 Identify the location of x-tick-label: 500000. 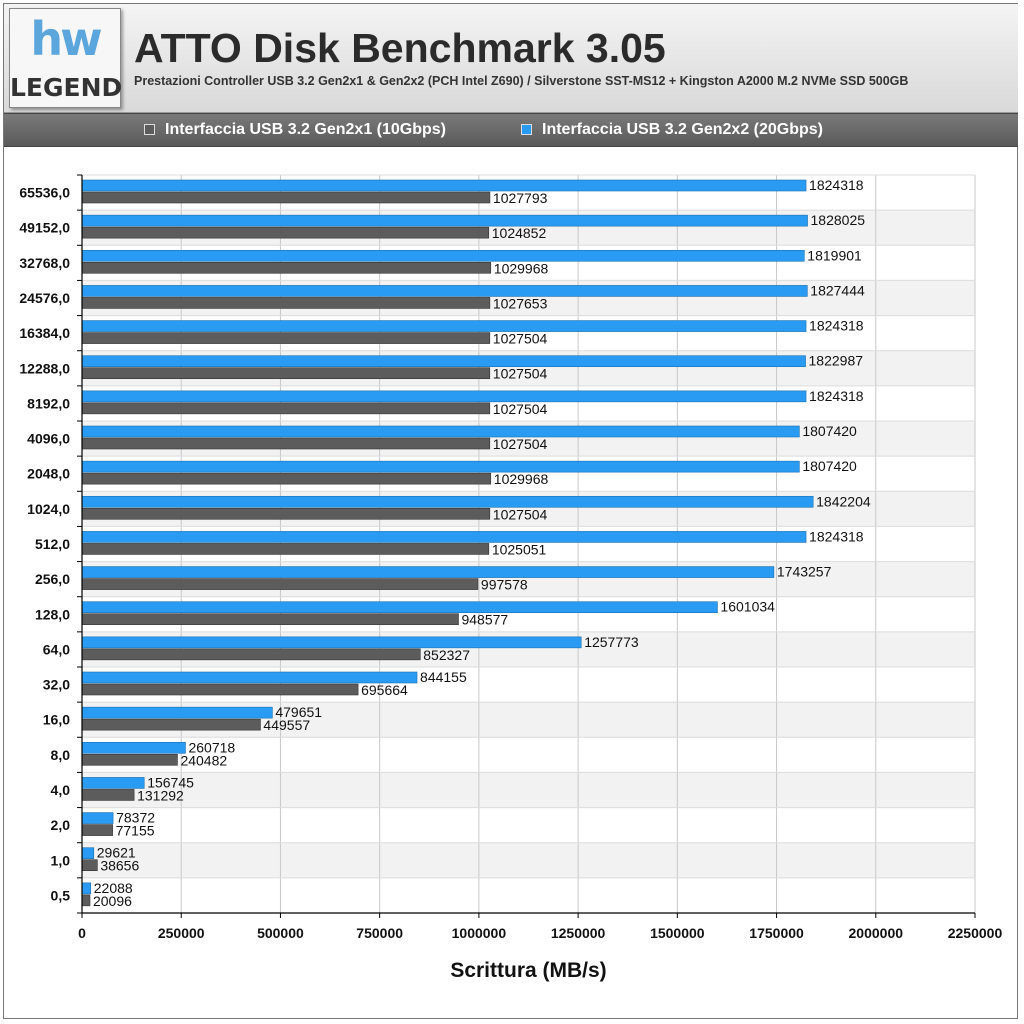
(280, 933).